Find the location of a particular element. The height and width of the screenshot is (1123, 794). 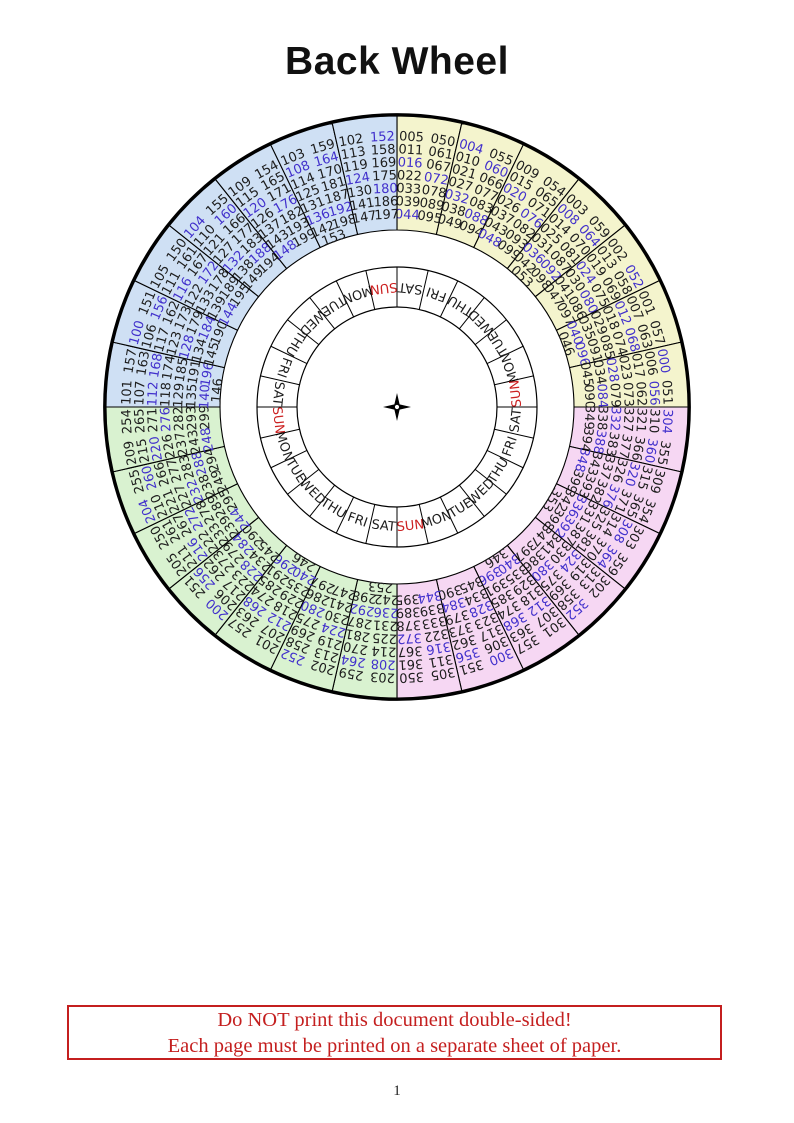

sector-number: 072 is located at coordinates (436, 179).